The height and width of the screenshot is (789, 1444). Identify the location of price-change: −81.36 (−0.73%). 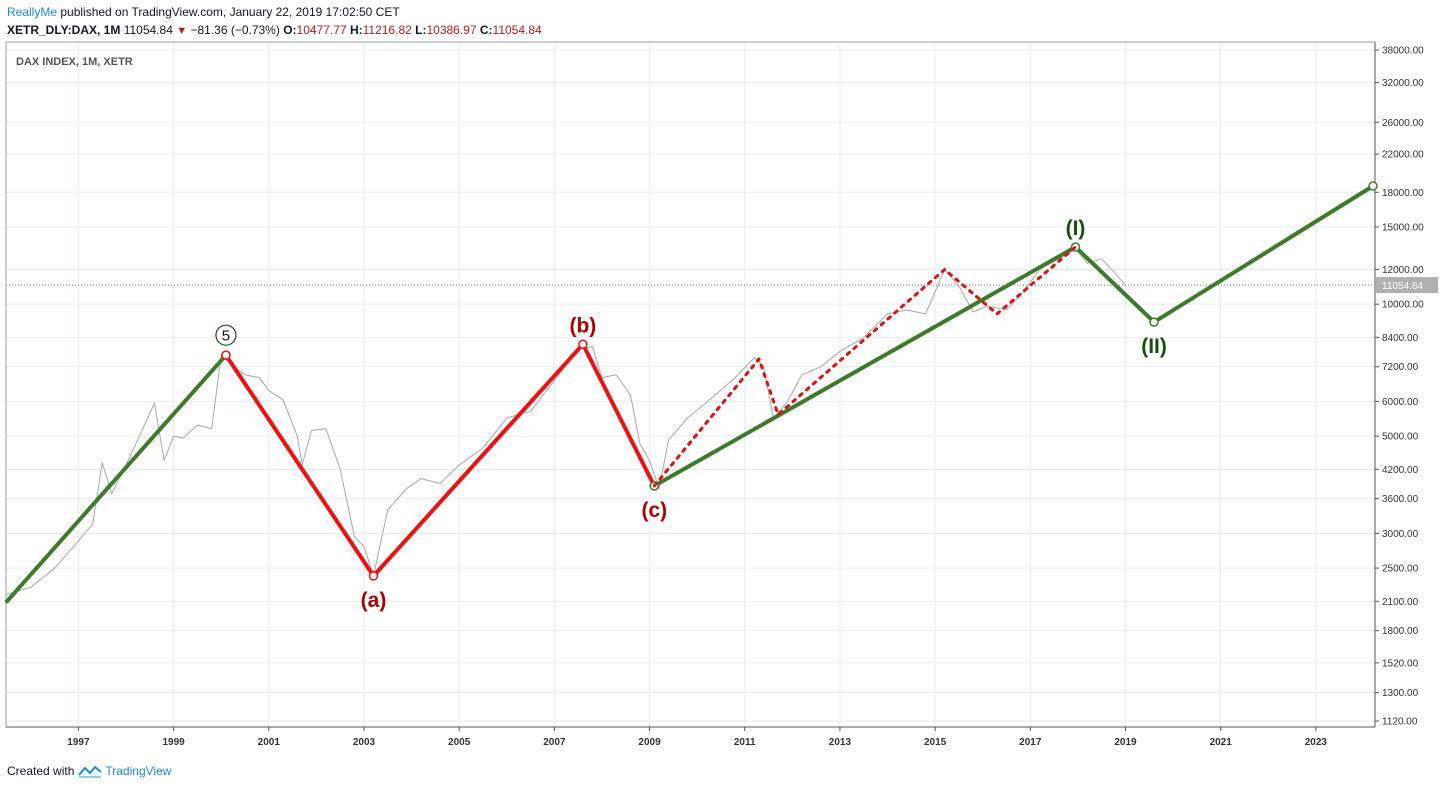
(235, 30).